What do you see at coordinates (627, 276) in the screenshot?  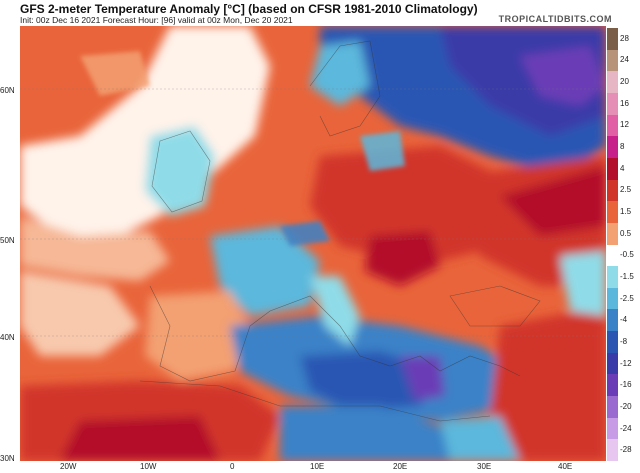 I see `colorbar-tick-label: -1.5` at bounding box center [627, 276].